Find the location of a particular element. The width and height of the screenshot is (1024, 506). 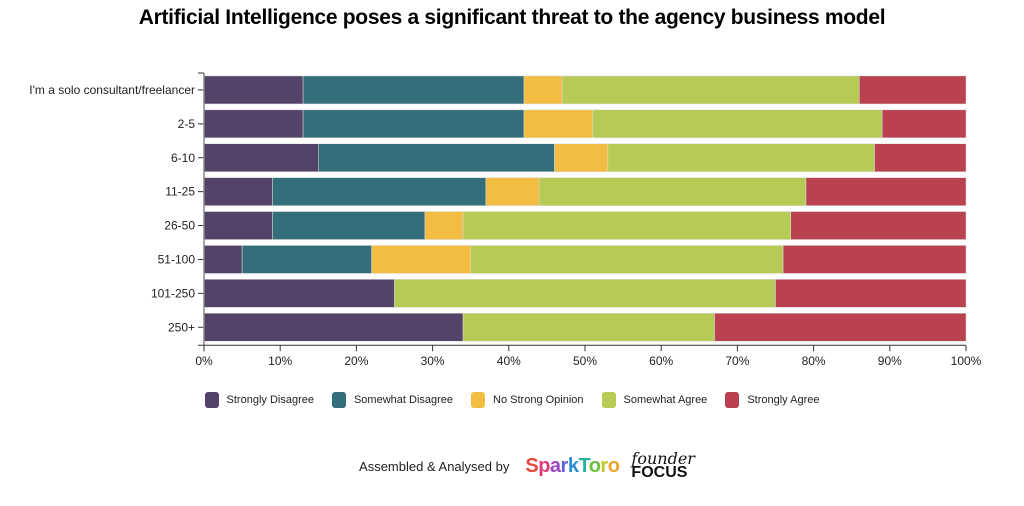

legend-label: Strongly Disagree is located at coordinates (270, 400).